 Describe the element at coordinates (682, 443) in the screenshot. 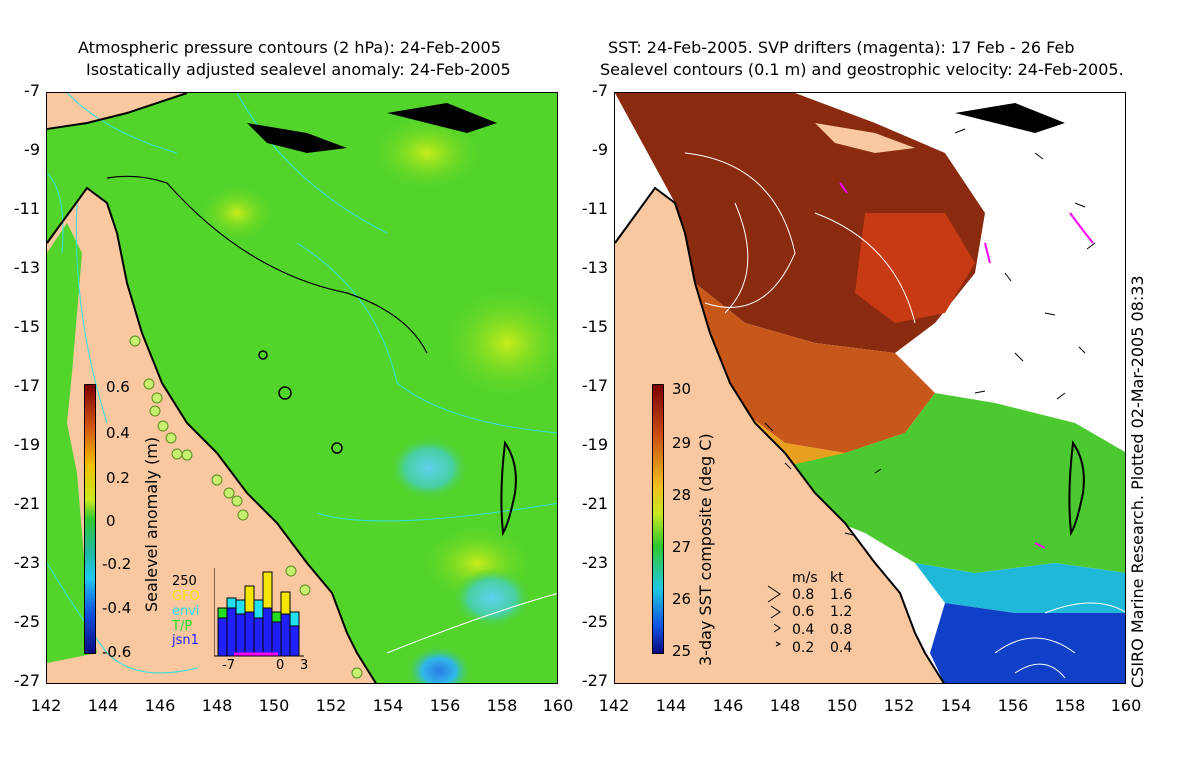

I see `right-cb-tick-1: 29` at that location.